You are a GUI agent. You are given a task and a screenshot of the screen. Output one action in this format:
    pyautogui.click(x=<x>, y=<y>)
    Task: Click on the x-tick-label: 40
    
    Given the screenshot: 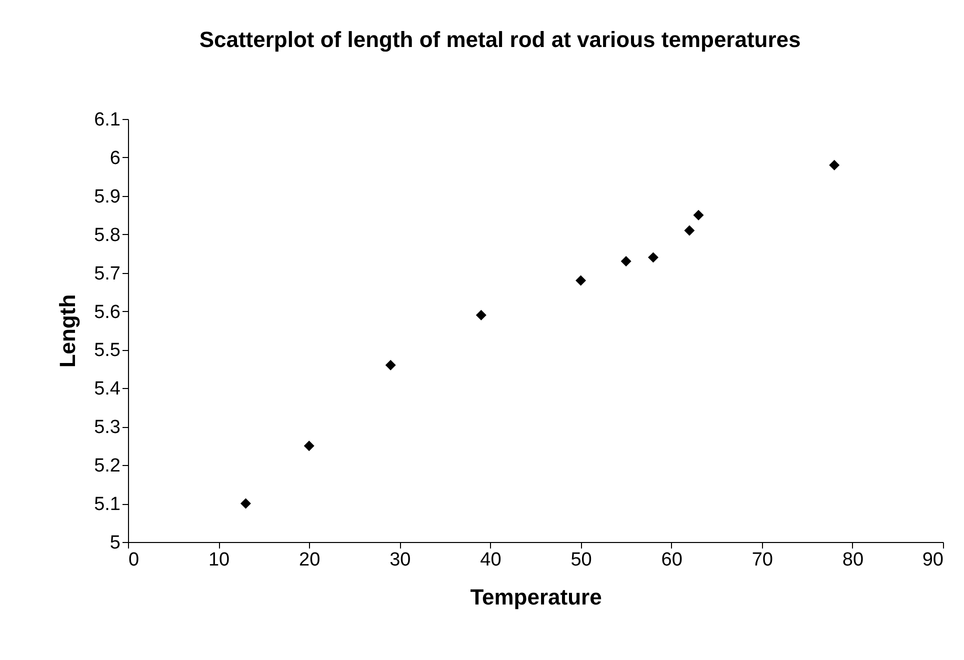 What is the action you would take?
    pyautogui.click(x=491, y=560)
    